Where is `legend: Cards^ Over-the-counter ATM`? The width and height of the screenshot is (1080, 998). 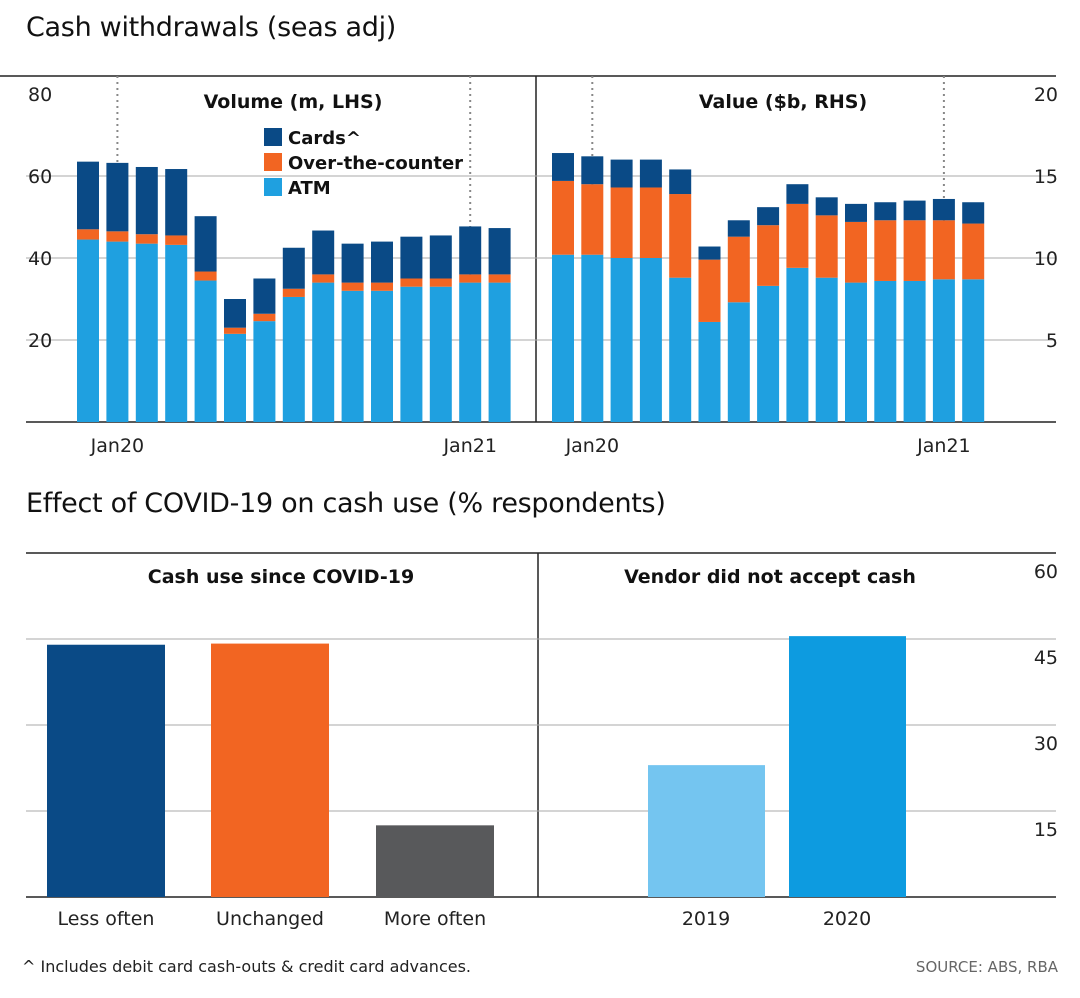 legend: Cards^ Over-the-counter ATM is located at coordinates (363, 163).